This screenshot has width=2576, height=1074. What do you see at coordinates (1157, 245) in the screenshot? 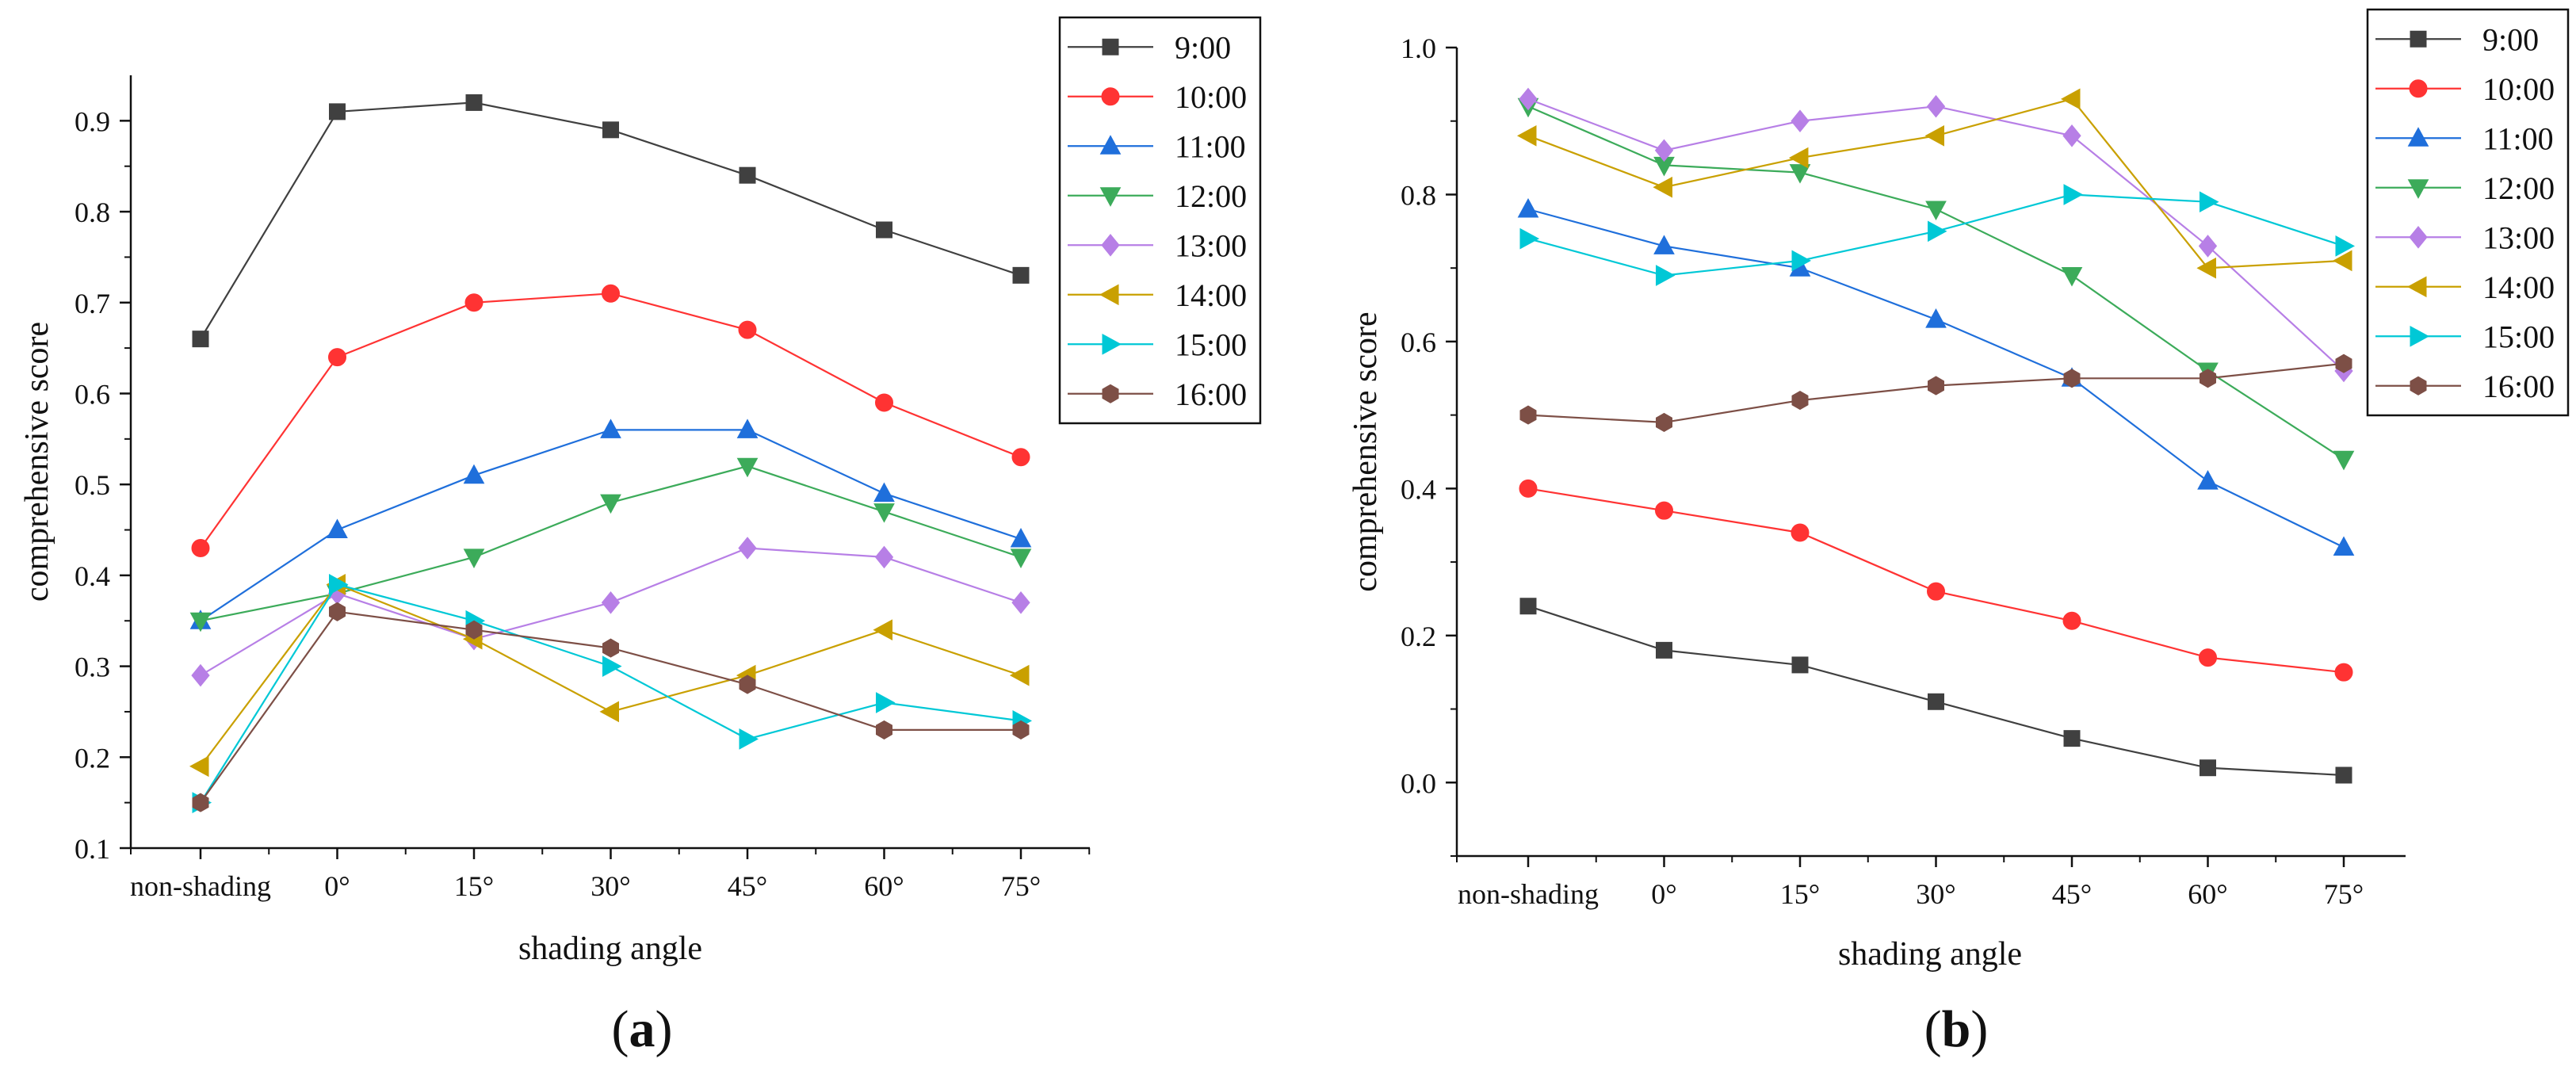
I see `legend-item-1300: 13:00` at bounding box center [1157, 245].